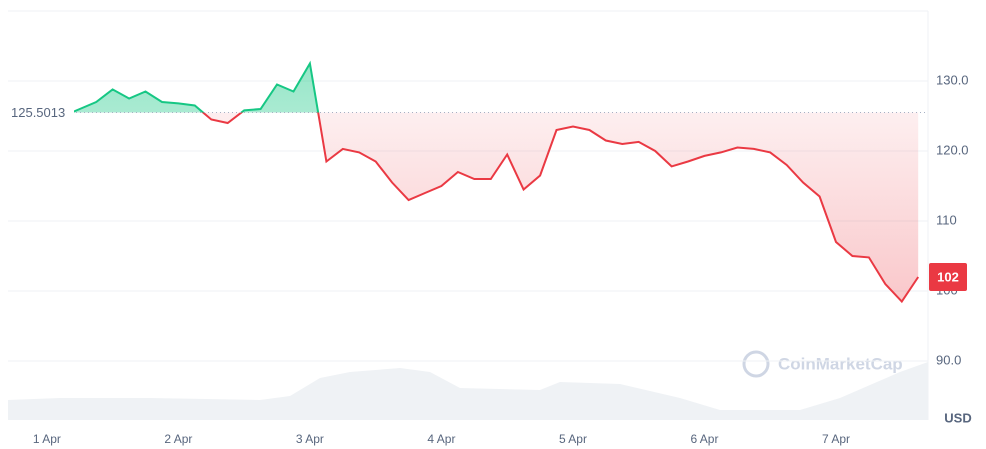 This screenshot has height=449, width=986. Describe the element at coordinates (952, 149) in the screenshot. I see `y-tick-label: 120.0` at that location.